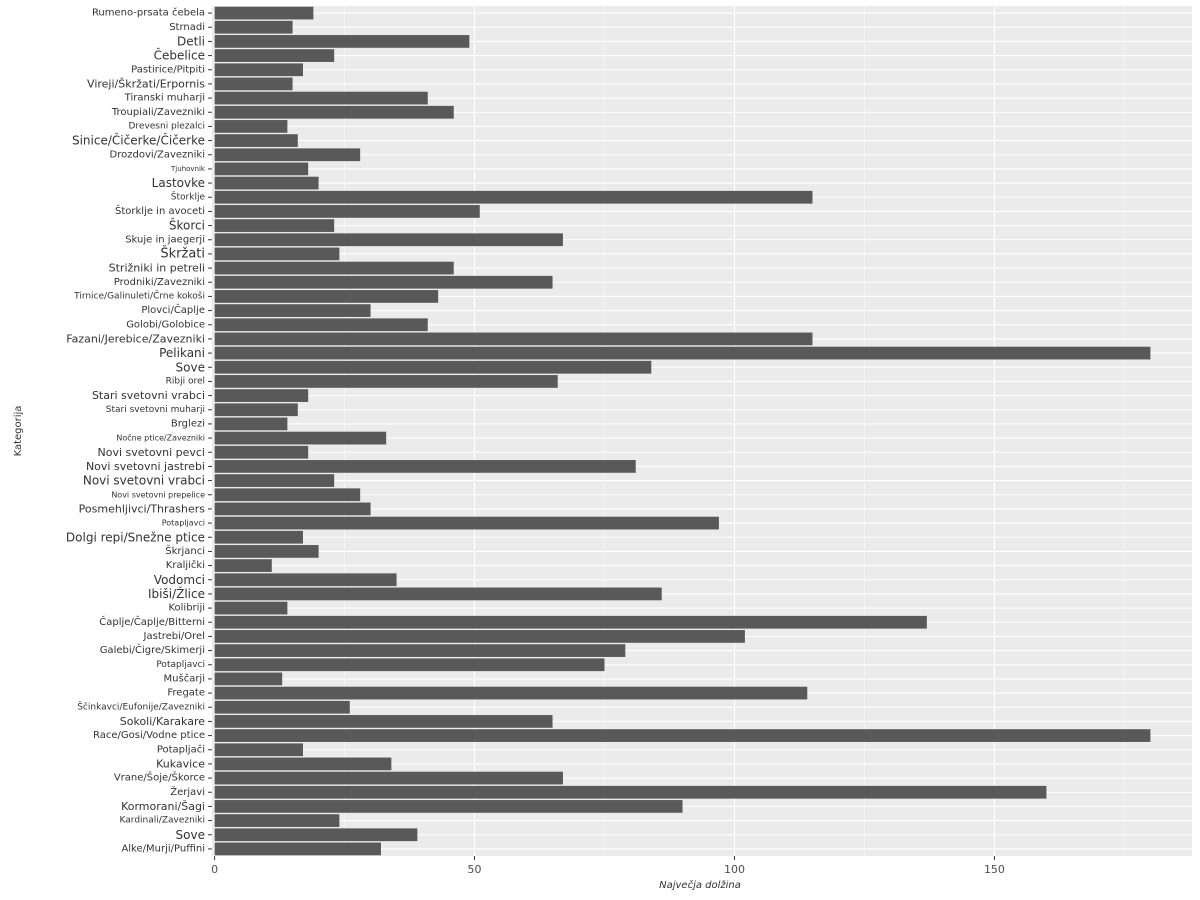 This screenshot has width=1200, height=900. I want to click on category-label: Drevesni plezalci, so click(166, 126).